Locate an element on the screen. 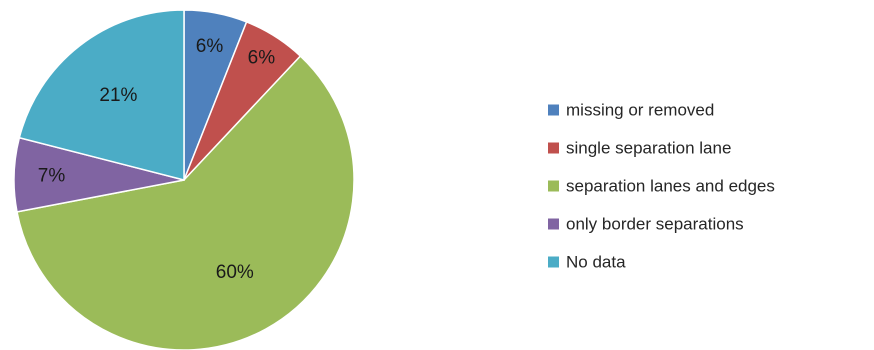 This screenshot has width=874, height=350. pie-value-label-3: 60% is located at coordinates (235, 272).